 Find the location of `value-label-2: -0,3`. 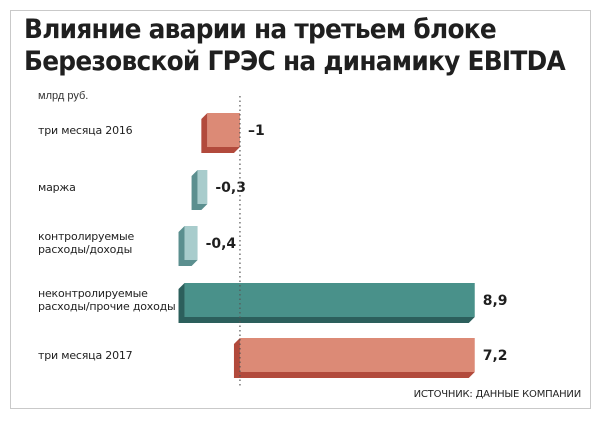

value-label-2: -0,3 is located at coordinates (230, 188).